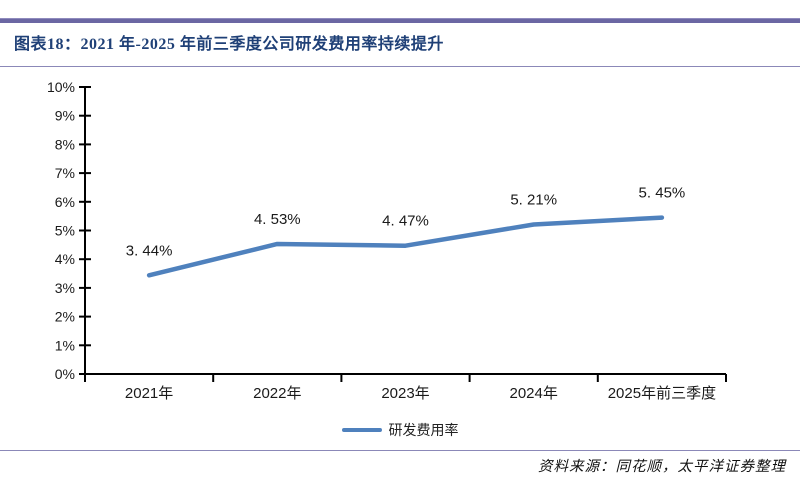 The image size is (800, 481). What do you see at coordinates (65, 259) in the screenshot?
I see `y-tick-label: 4%` at bounding box center [65, 259].